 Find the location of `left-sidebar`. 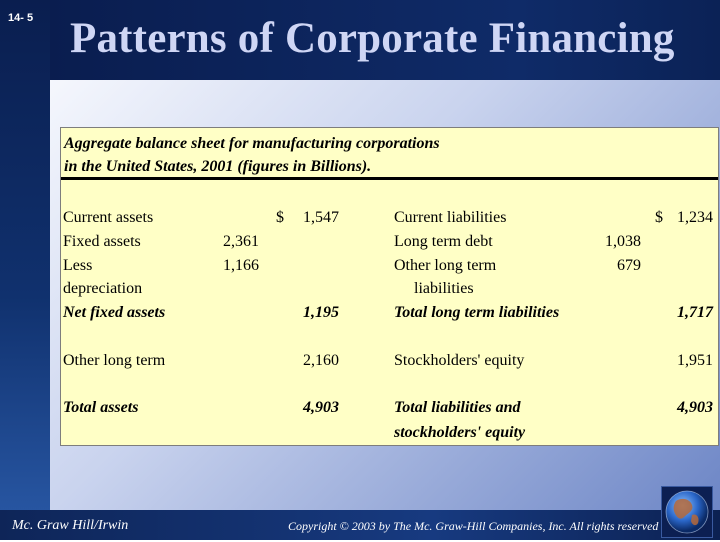

left-sidebar is located at coordinates (25, 270).